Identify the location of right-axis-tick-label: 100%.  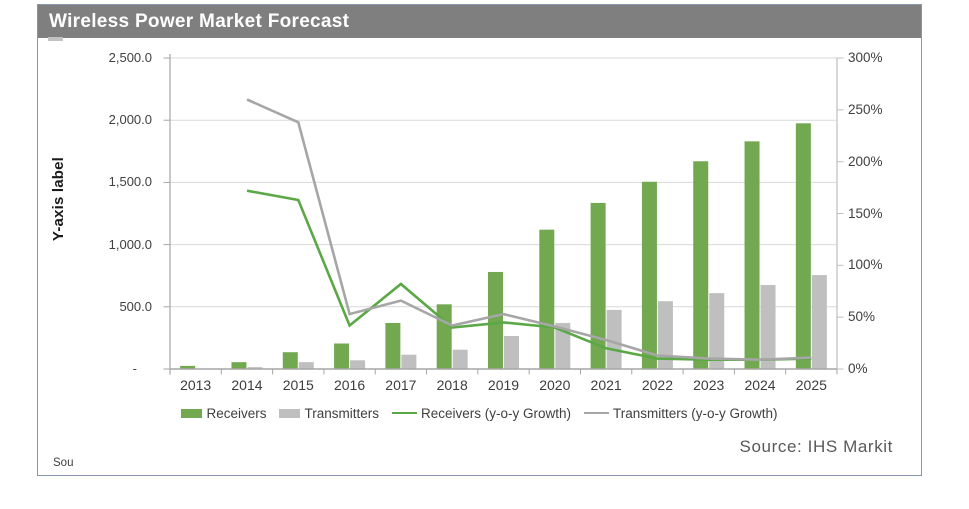
(865, 265).